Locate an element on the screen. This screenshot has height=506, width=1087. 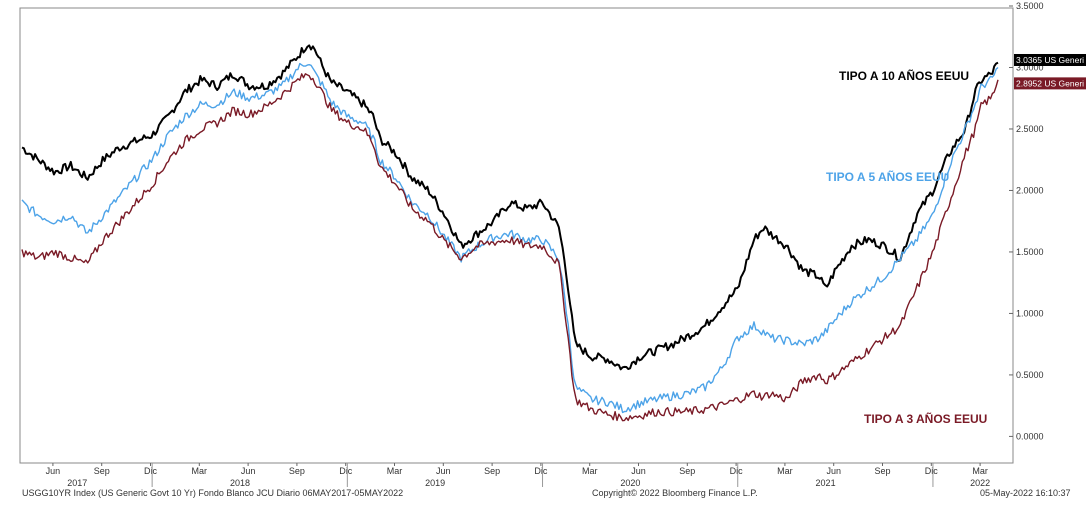
y-tick-label: 1.0000 is located at coordinates (1030, 313).